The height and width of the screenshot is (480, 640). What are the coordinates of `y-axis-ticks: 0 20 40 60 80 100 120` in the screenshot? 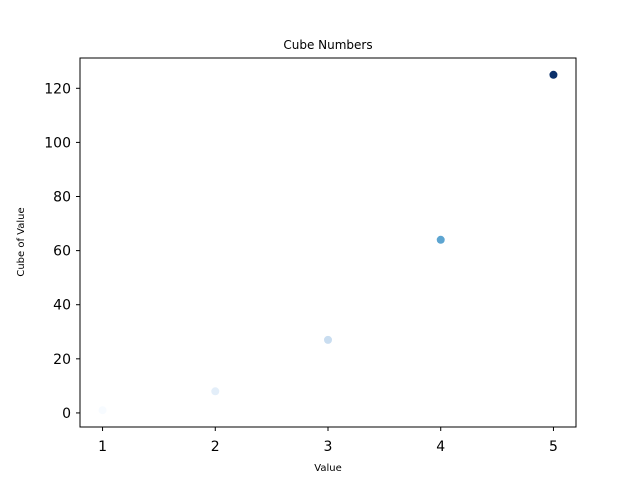 It's located at (62, 251).